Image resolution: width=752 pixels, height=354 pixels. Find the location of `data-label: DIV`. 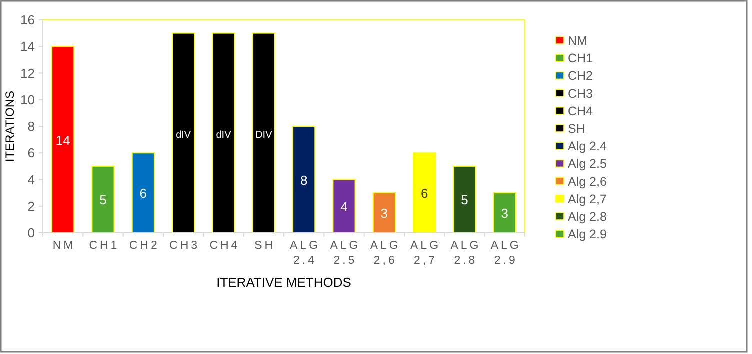

data-label: DIV is located at coordinates (264, 136).